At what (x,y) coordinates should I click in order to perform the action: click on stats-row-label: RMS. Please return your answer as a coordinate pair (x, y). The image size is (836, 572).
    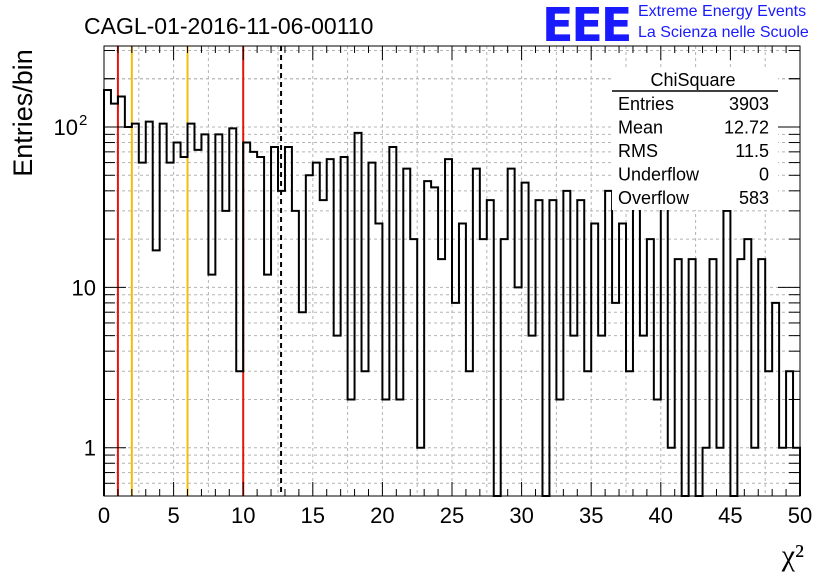
    Looking at the image, I should click on (638, 151).